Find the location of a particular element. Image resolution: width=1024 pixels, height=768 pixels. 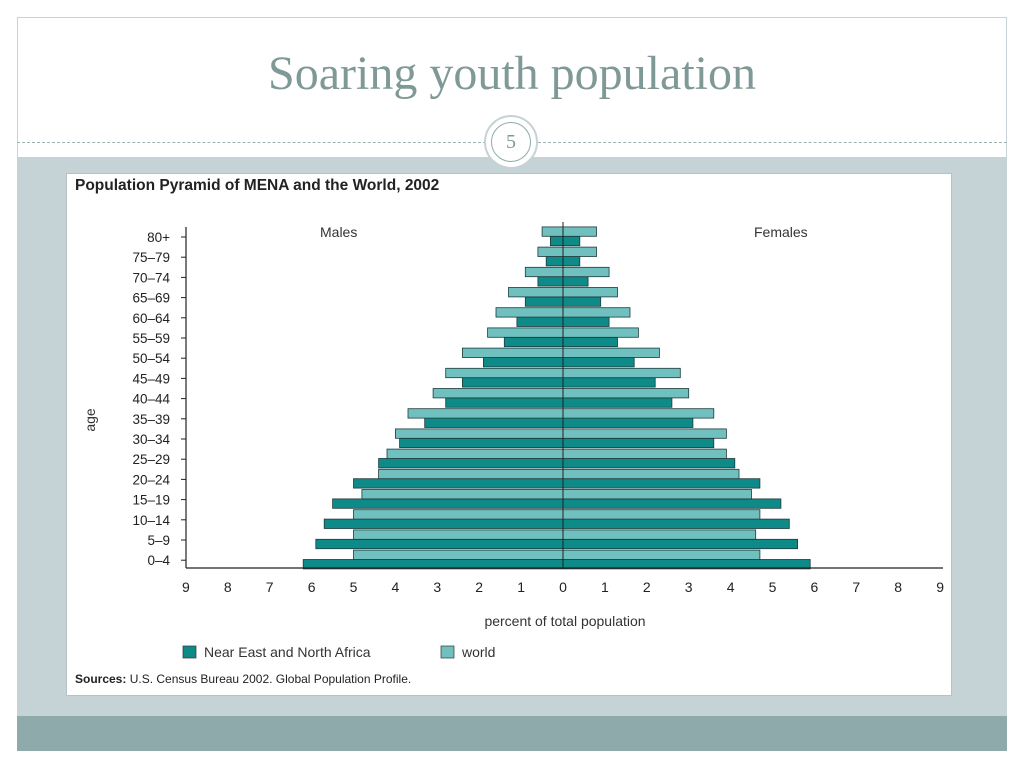

y-tick-label-0: 80+ is located at coordinates (158, 237).